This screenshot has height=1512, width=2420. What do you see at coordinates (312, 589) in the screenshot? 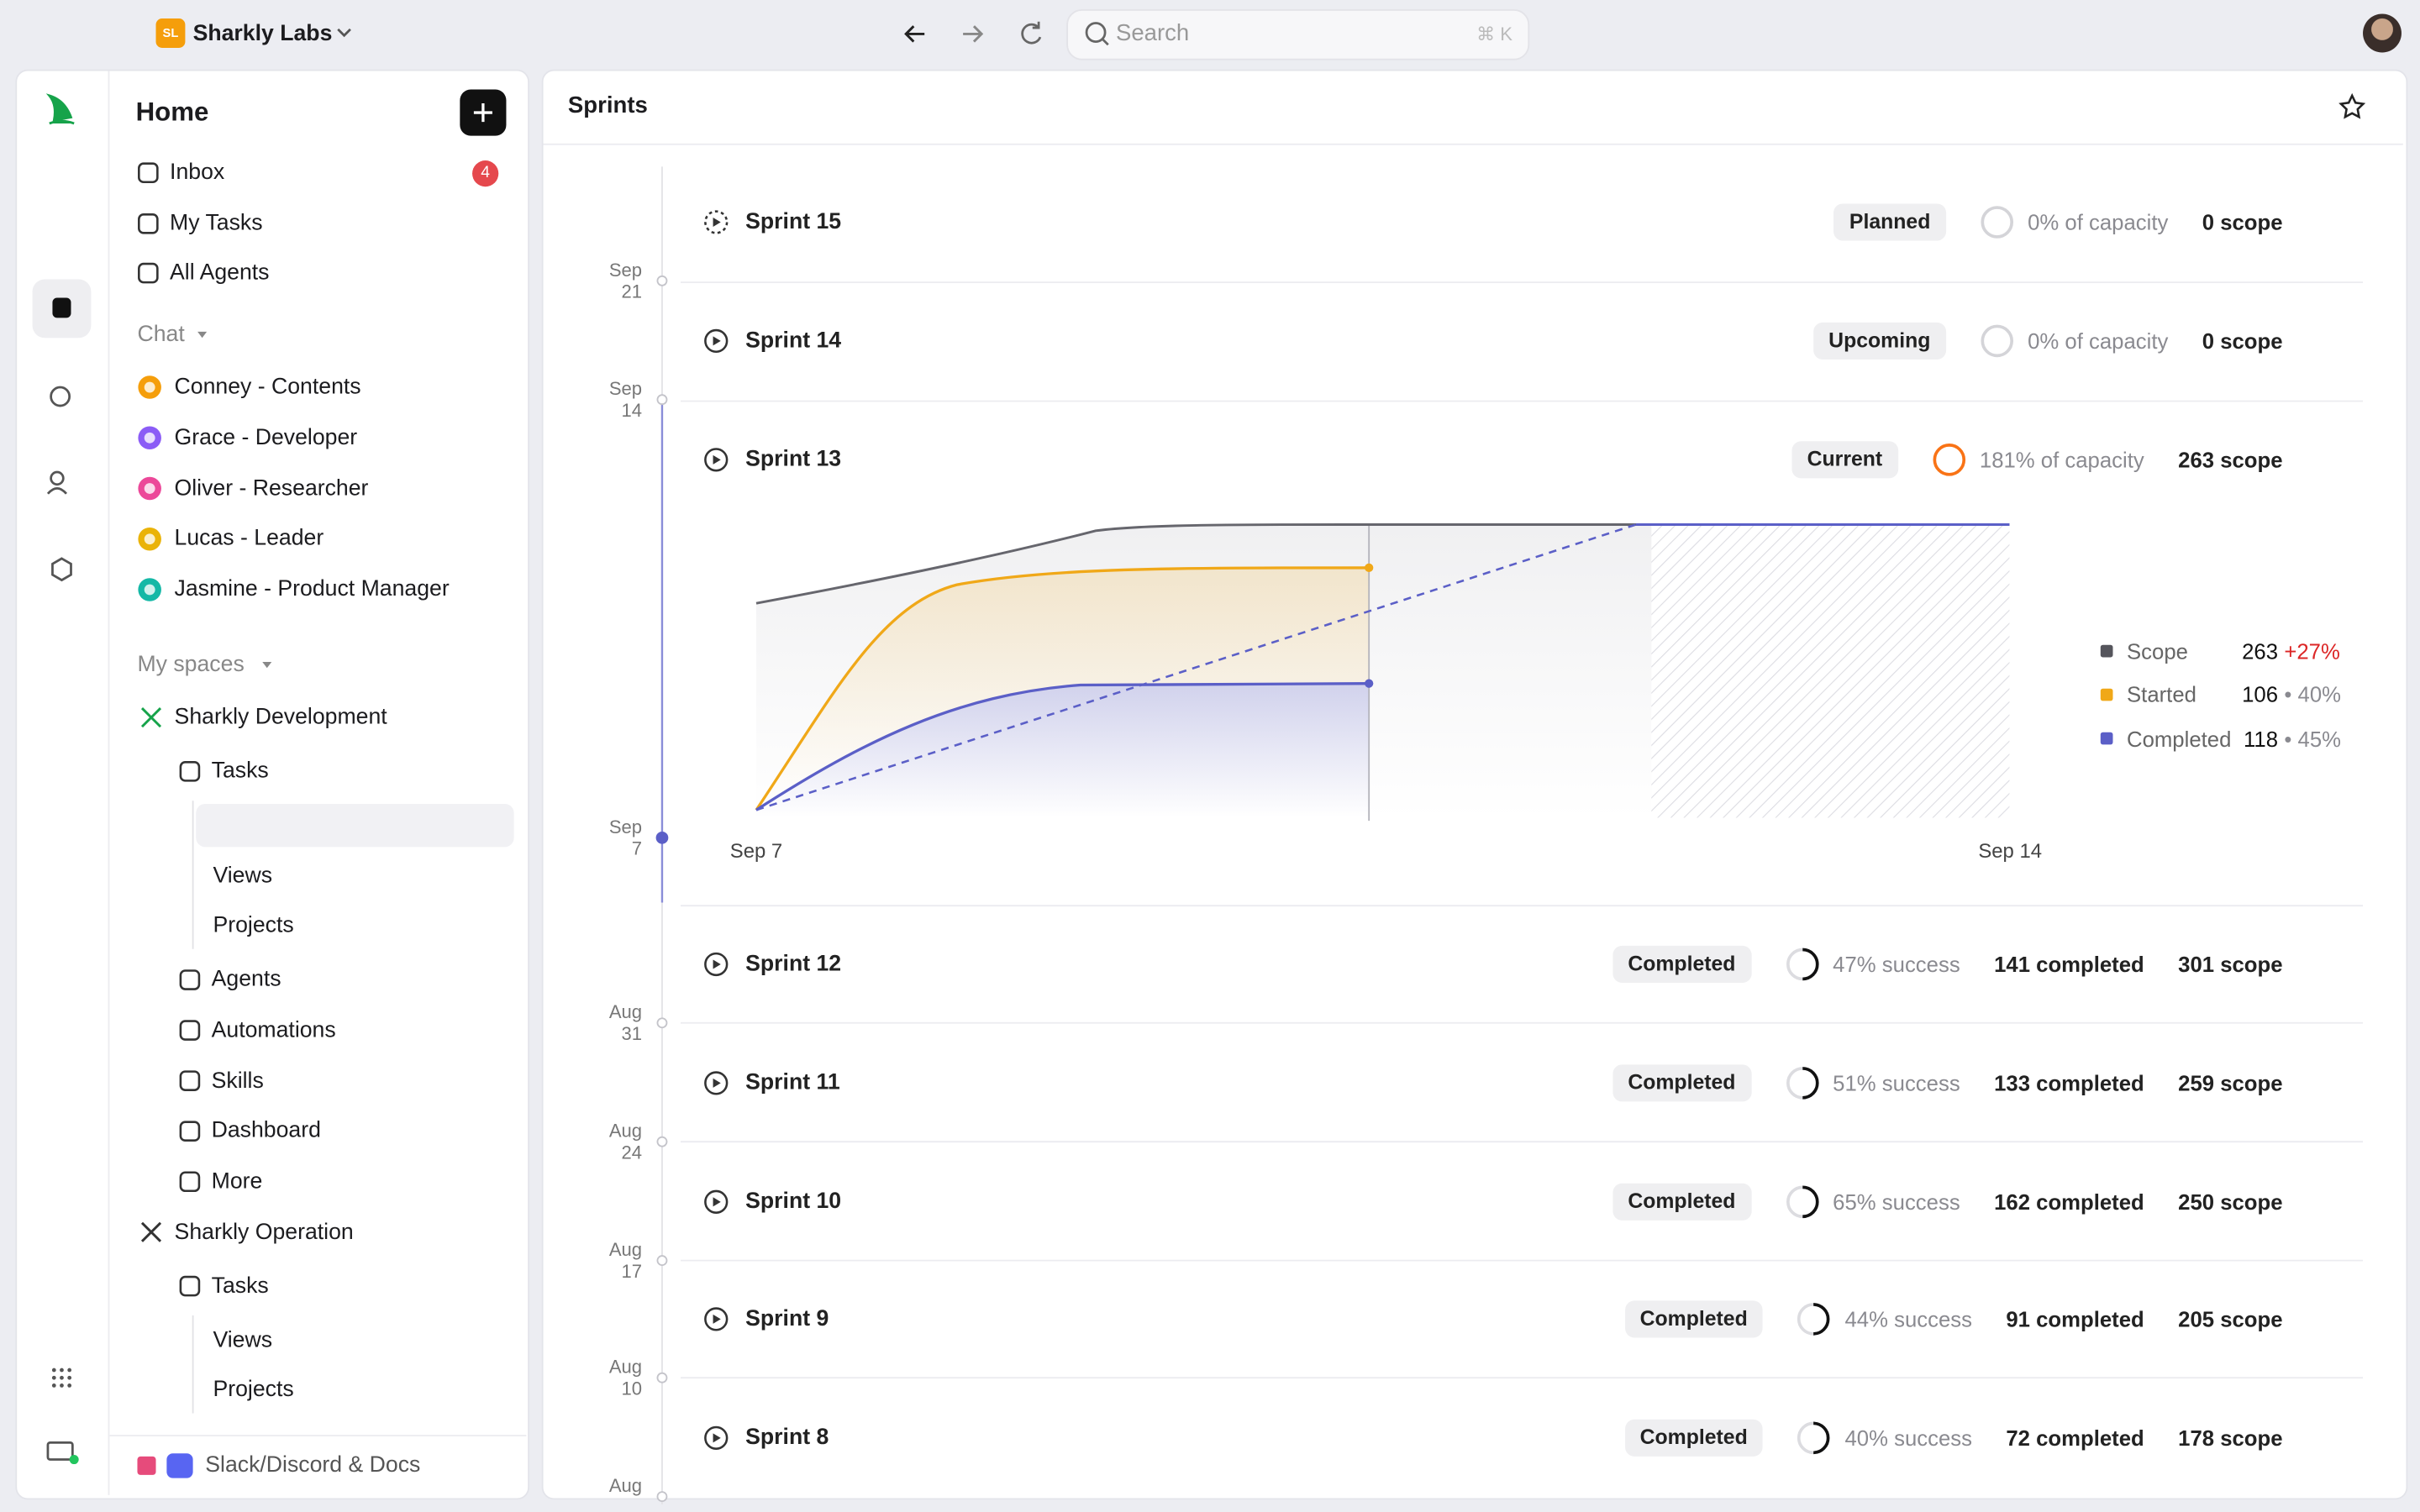
I see `chat-item: Jasmine - Product Manager` at bounding box center [312, 589].